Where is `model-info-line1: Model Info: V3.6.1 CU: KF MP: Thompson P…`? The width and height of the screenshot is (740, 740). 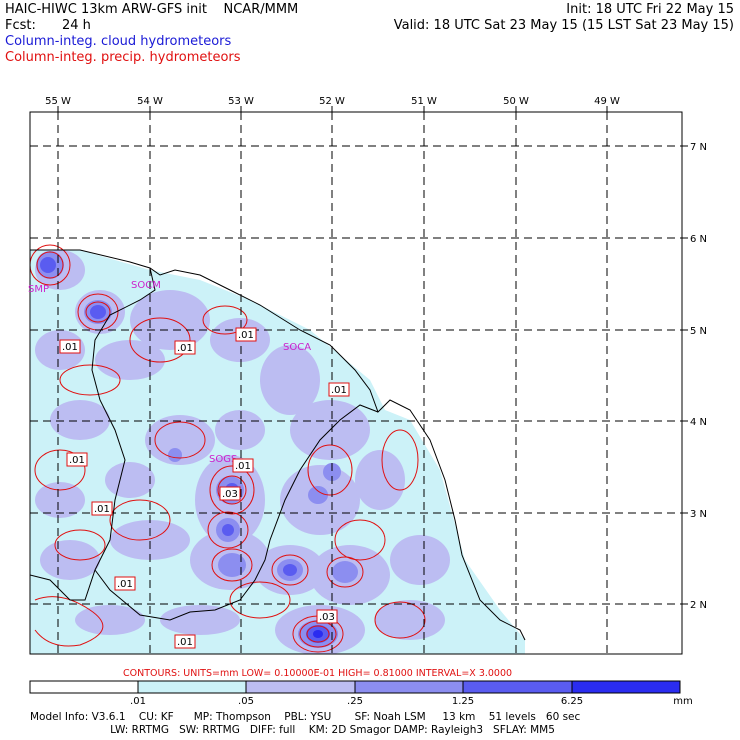 model-info-line1: Model Info: V3.6.1 CU: KF MP: Thompson P… is located at coordinates (305, 717).